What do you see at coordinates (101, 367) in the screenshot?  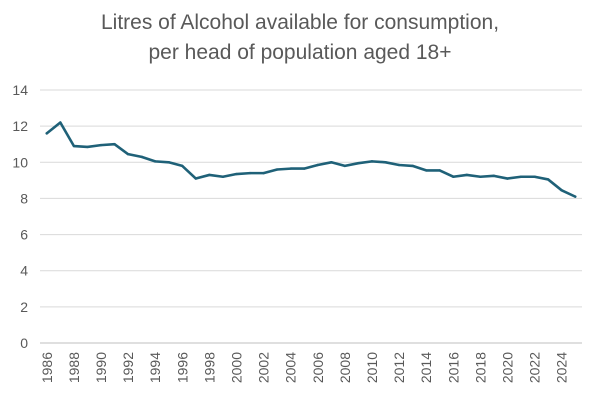 I see `x-tick-label: 1990` at bounding box center [101, 367].